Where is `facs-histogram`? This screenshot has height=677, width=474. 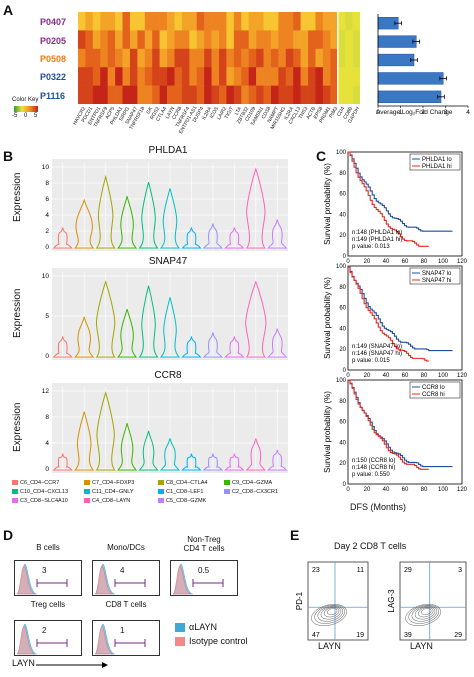 facs-histogram is located at coordinates (126, 578).